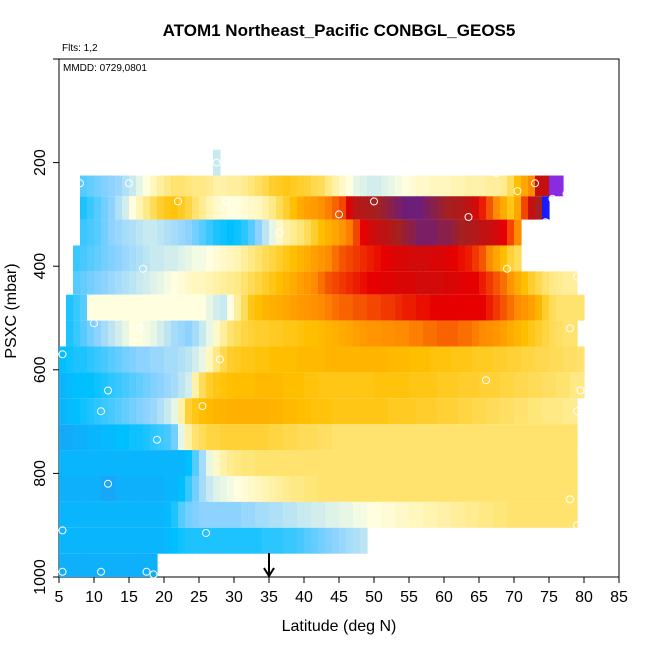 The image size is (650, 650). What do you see at coordinates (40, 266) in the screenshot?
I see `y-tick-label: 400` at bounding box center [40, 266].